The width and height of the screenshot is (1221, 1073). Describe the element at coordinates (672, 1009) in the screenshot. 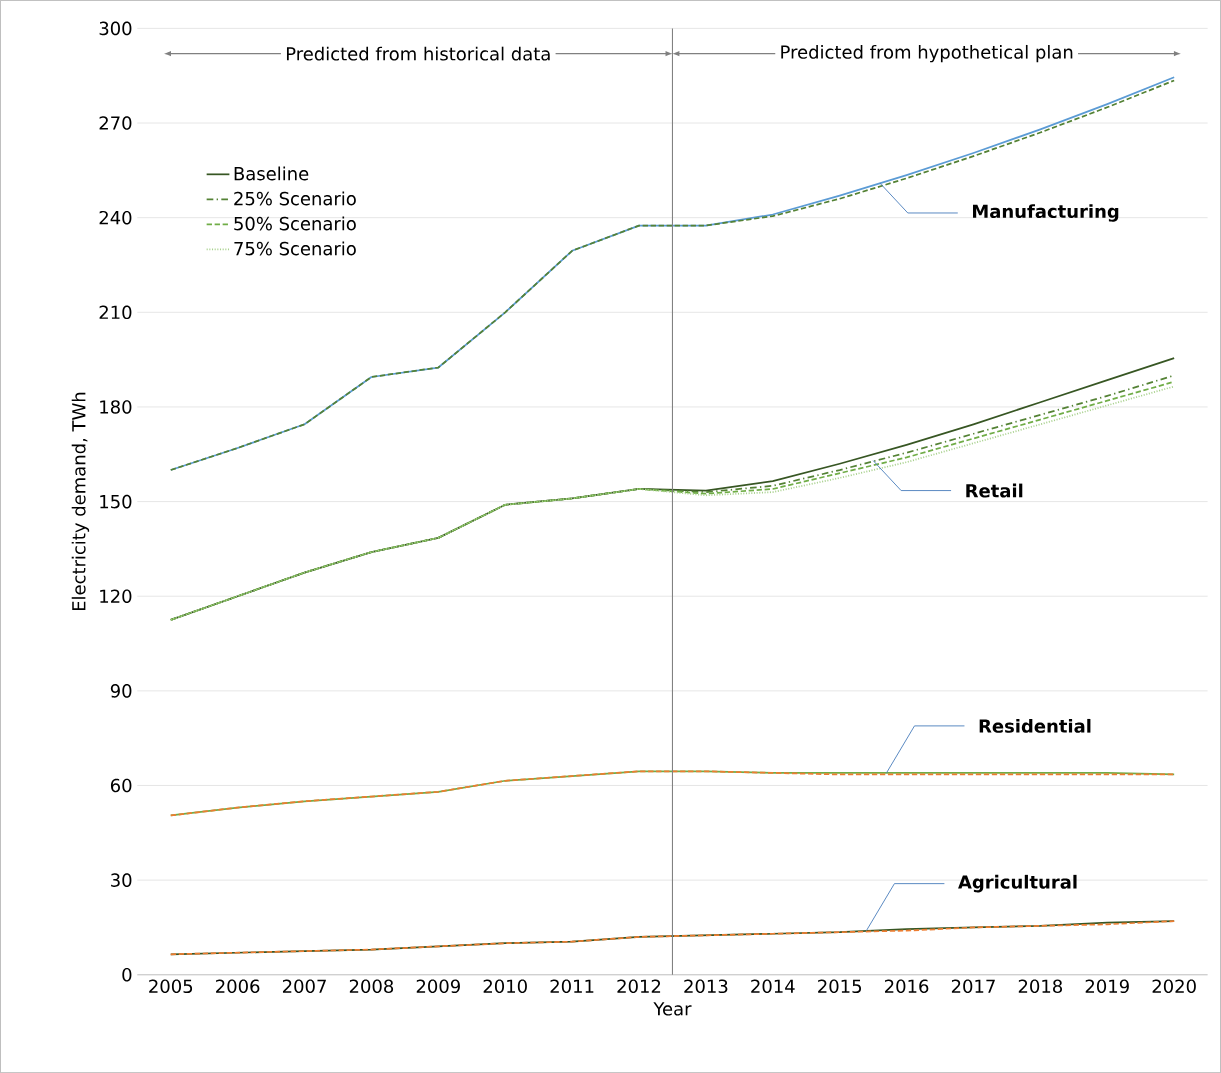

I see `x-axis-title: Year` at that location.